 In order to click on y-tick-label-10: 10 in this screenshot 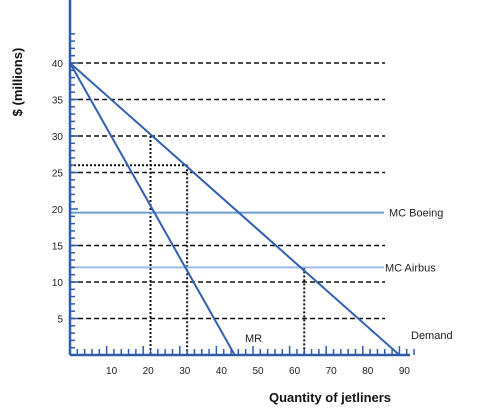, I will do `click(58, 283)`.